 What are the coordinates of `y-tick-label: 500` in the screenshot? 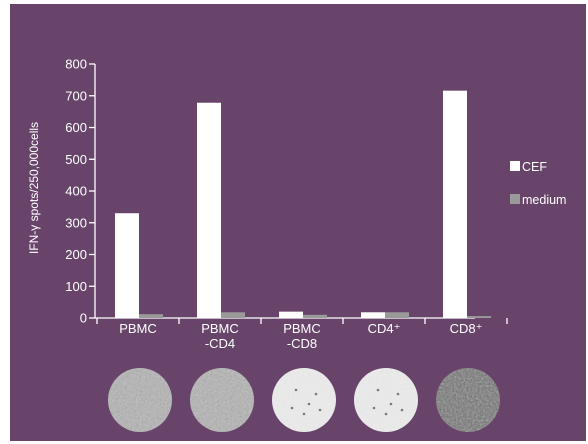 It's located at (76, 159).